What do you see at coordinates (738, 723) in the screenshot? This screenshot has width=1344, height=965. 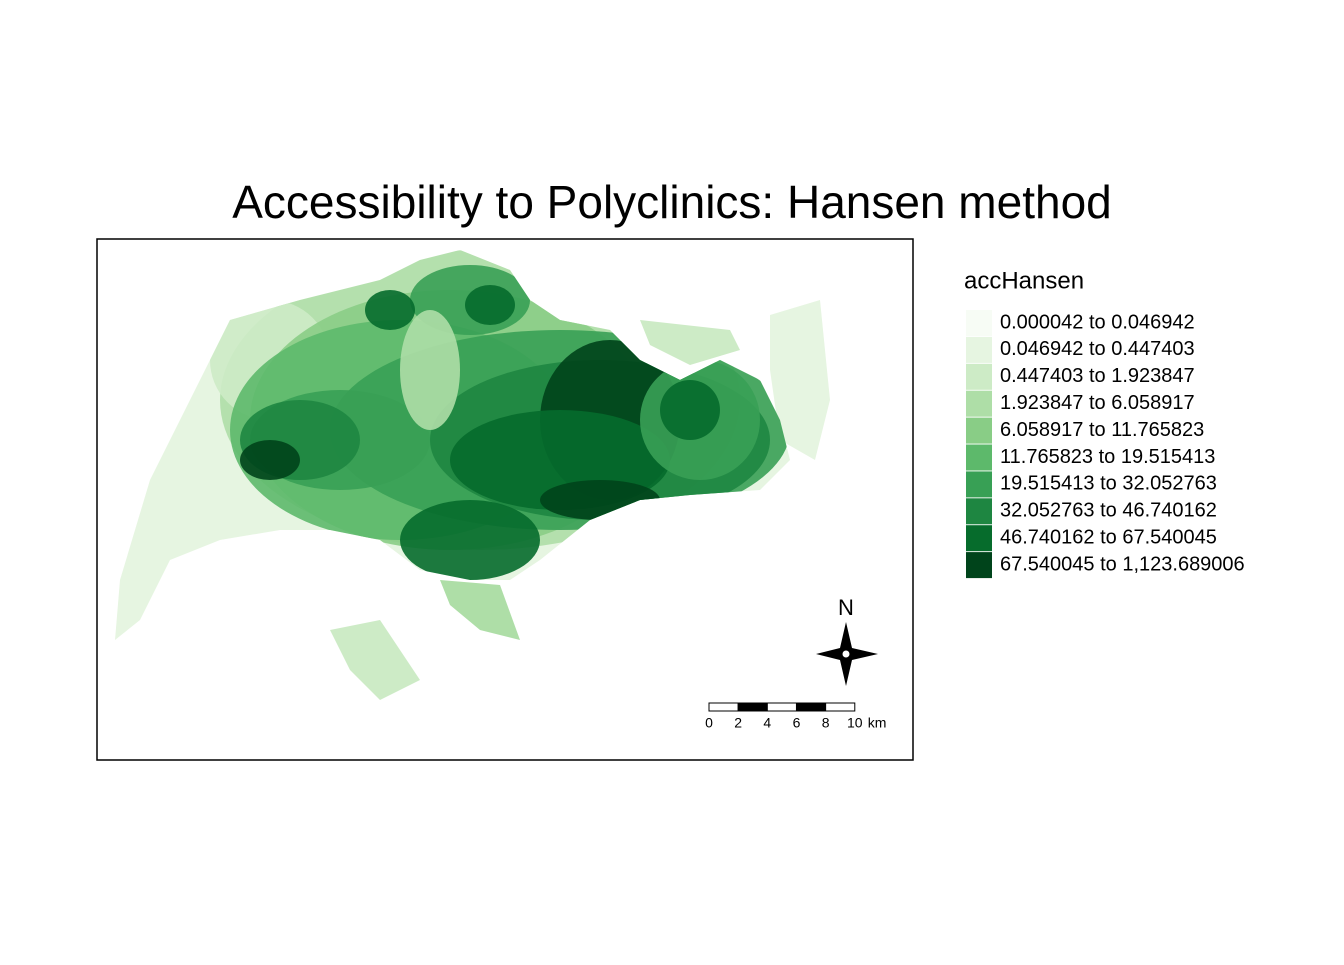 I see `scale-label: 2` at bounding box center [738, 723].